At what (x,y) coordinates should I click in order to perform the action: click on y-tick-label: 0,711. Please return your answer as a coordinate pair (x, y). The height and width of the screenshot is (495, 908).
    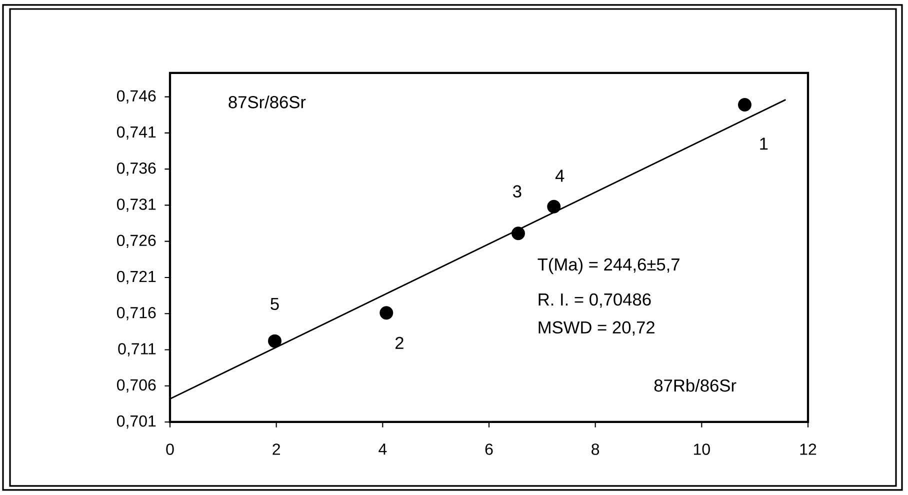
    Looking at the image, I should click on (137, 349).